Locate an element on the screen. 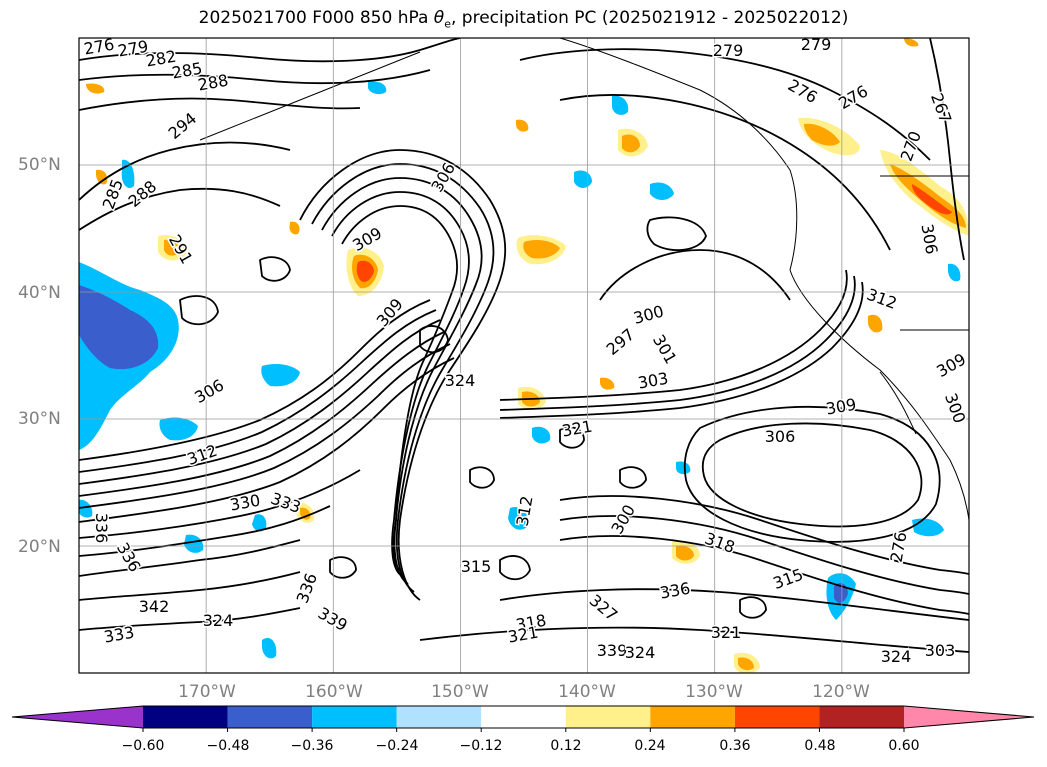 This screenshot has height=767, width=1047. coastline-alaska-peninsula is located at coordinates (310, 96).